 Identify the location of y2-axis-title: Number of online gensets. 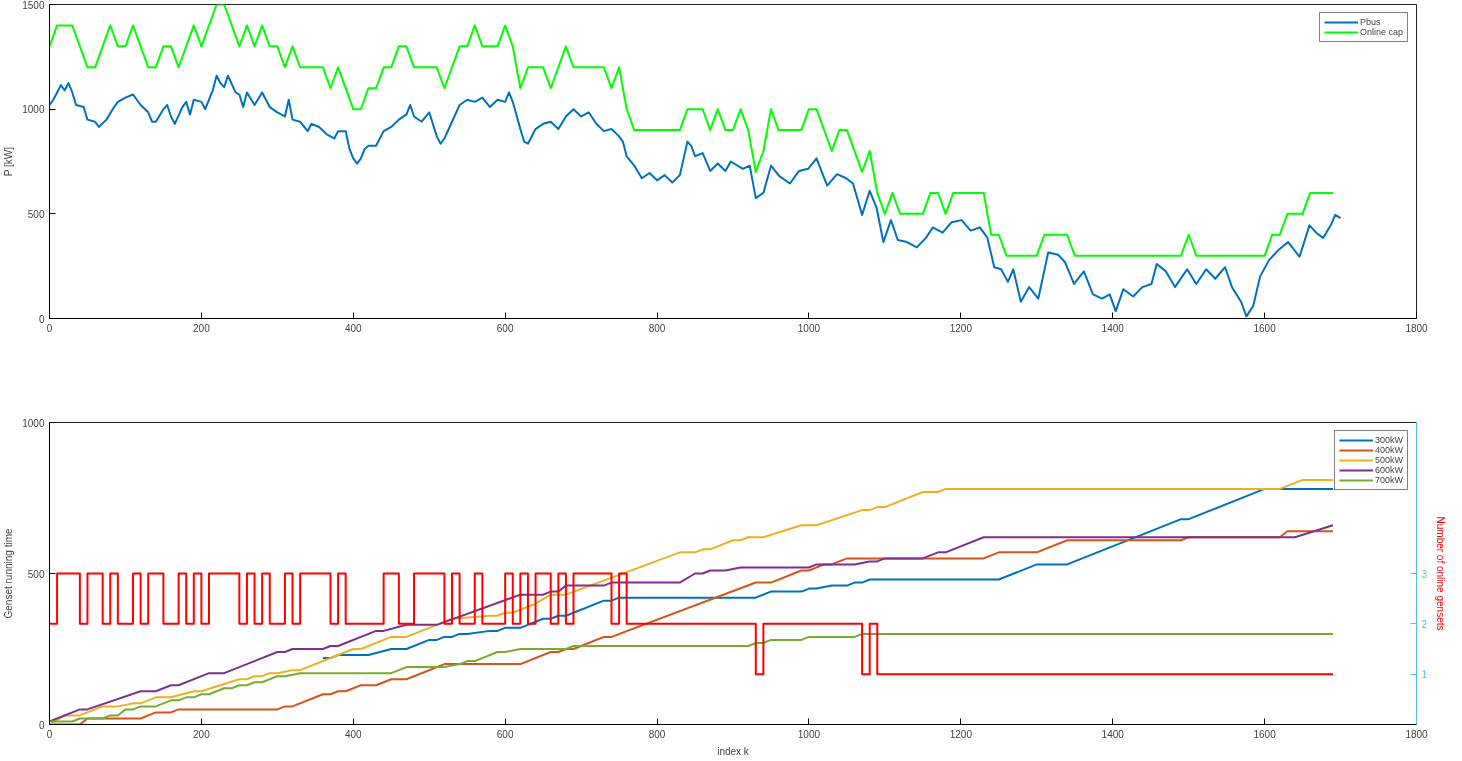
(1441, 573).